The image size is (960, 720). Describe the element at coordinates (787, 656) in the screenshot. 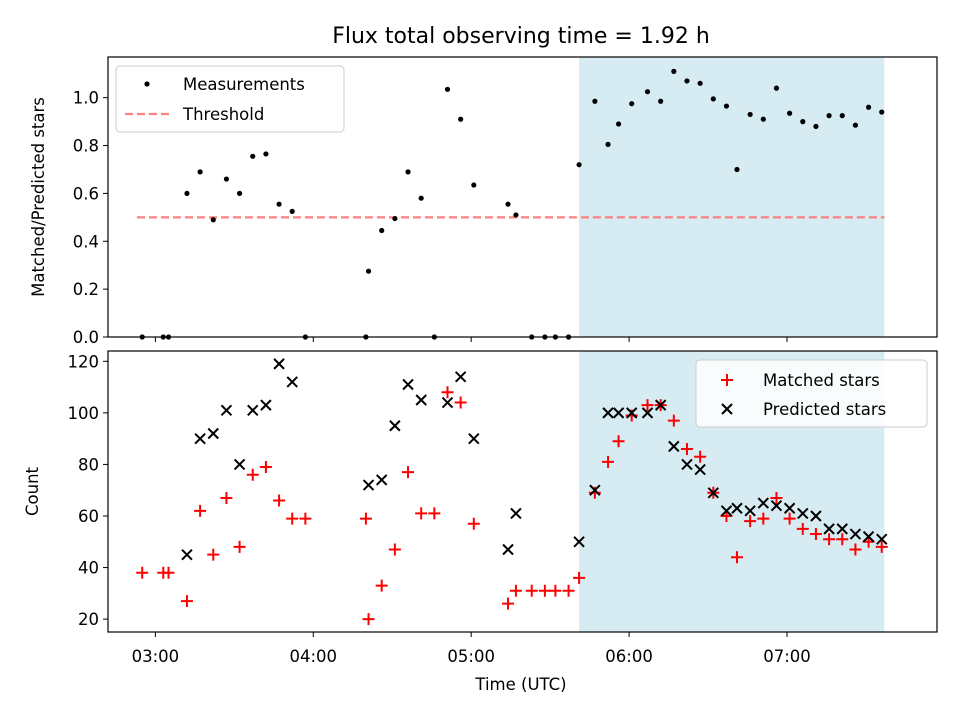

I see `x-tick-label: 07:00` at that location.